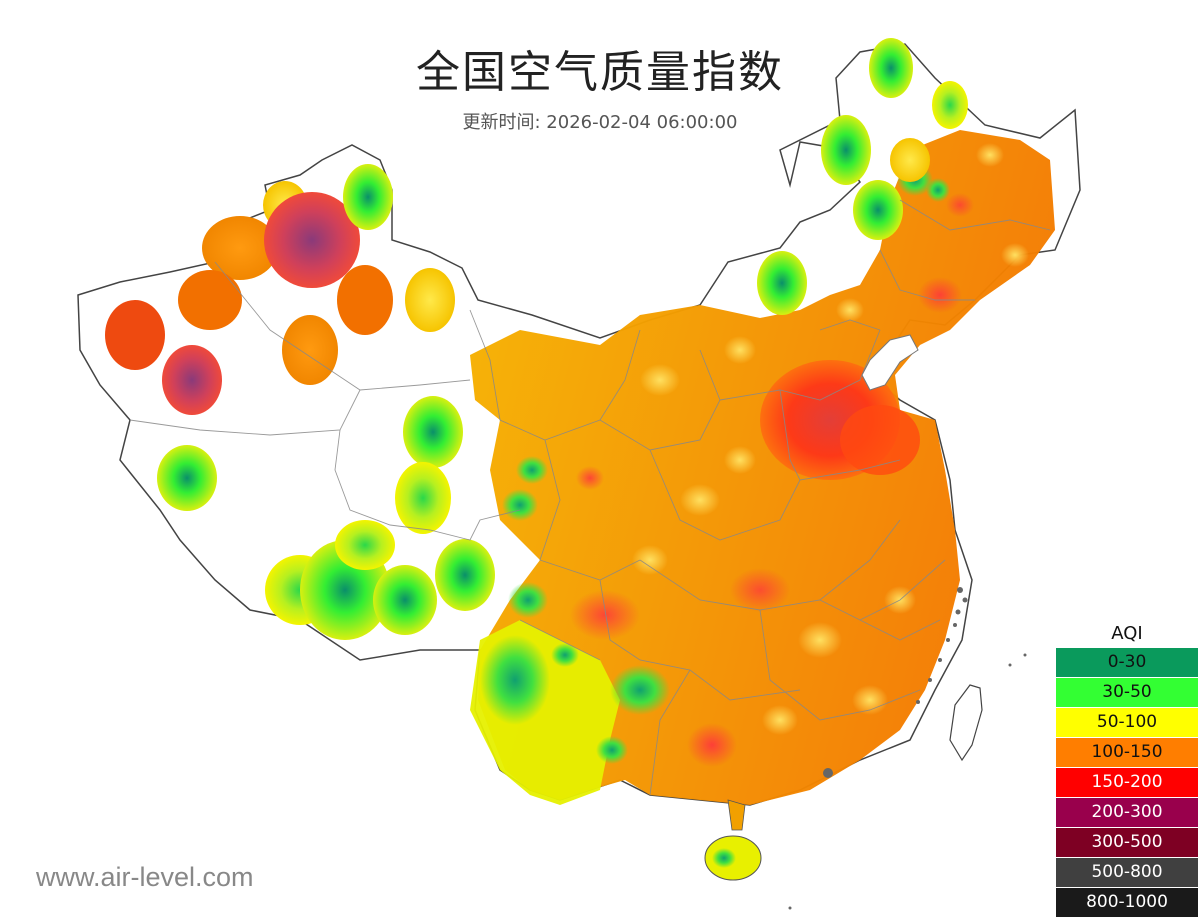 The height and width of the screenshot is (918, 1200). Describe the element at coordinates (862, 176) in the screenshot. I see `aqi-blobs-north` at that location.